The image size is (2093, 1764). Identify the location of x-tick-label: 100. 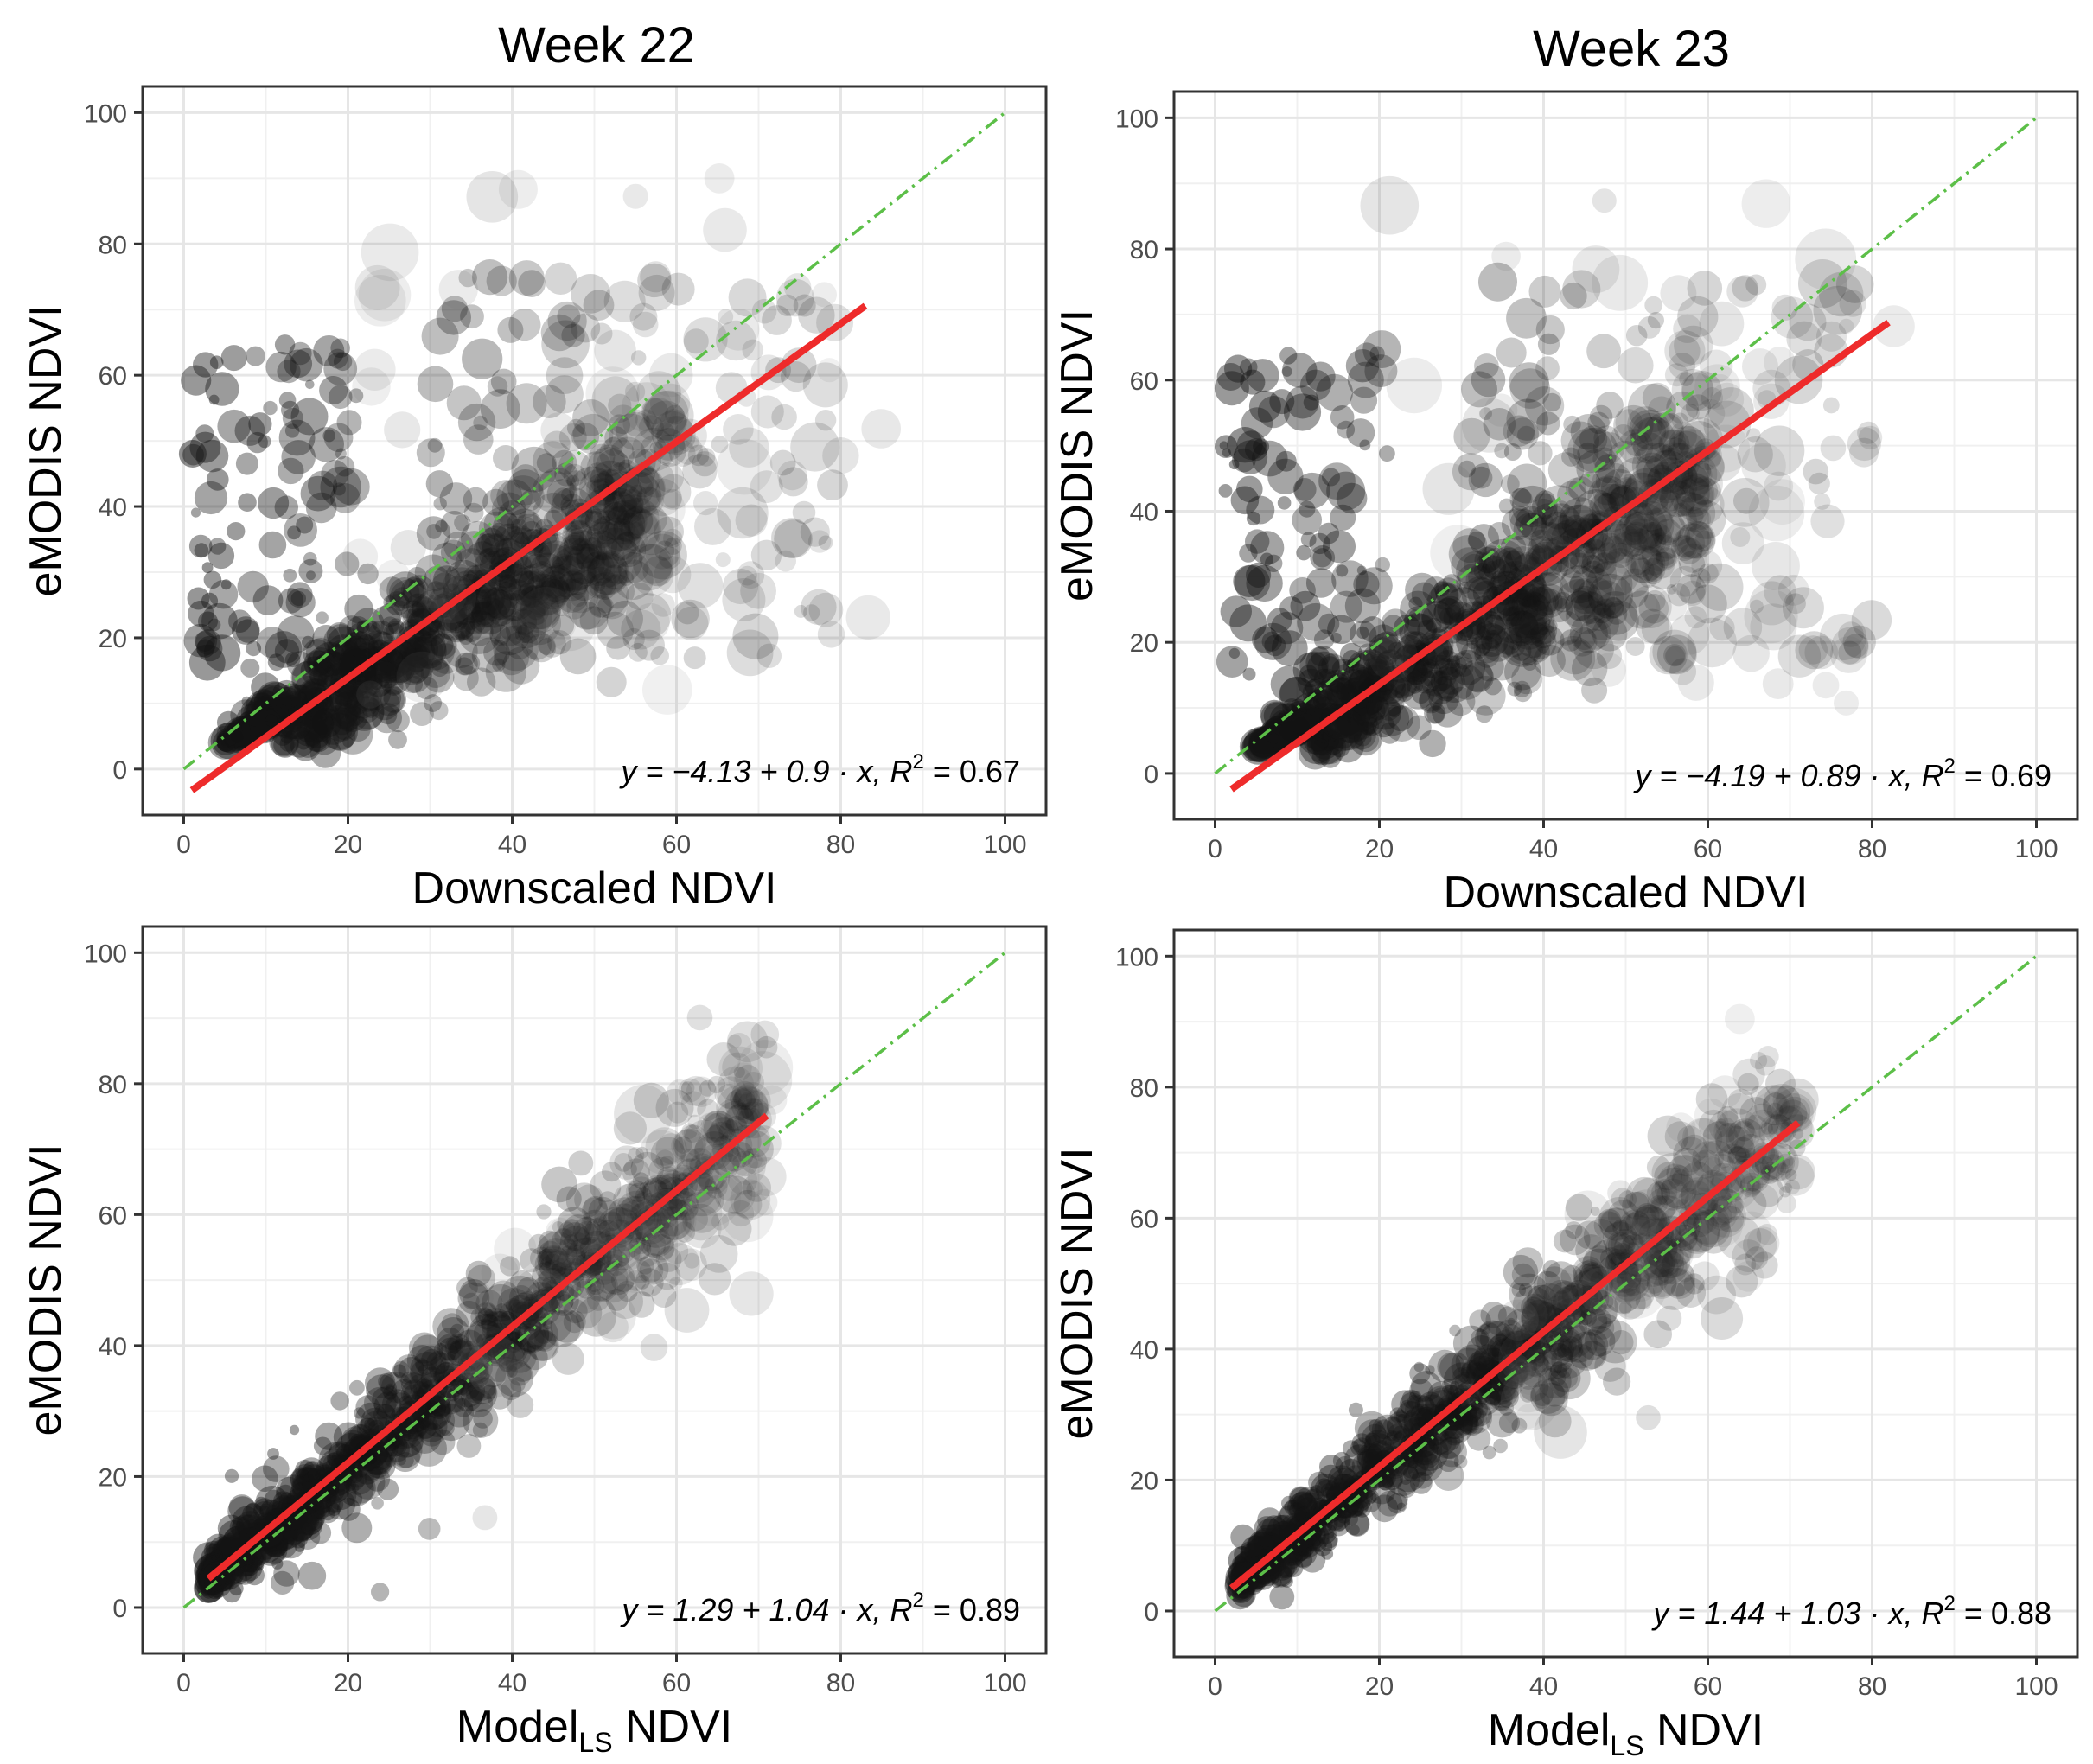
(2036, 1686).